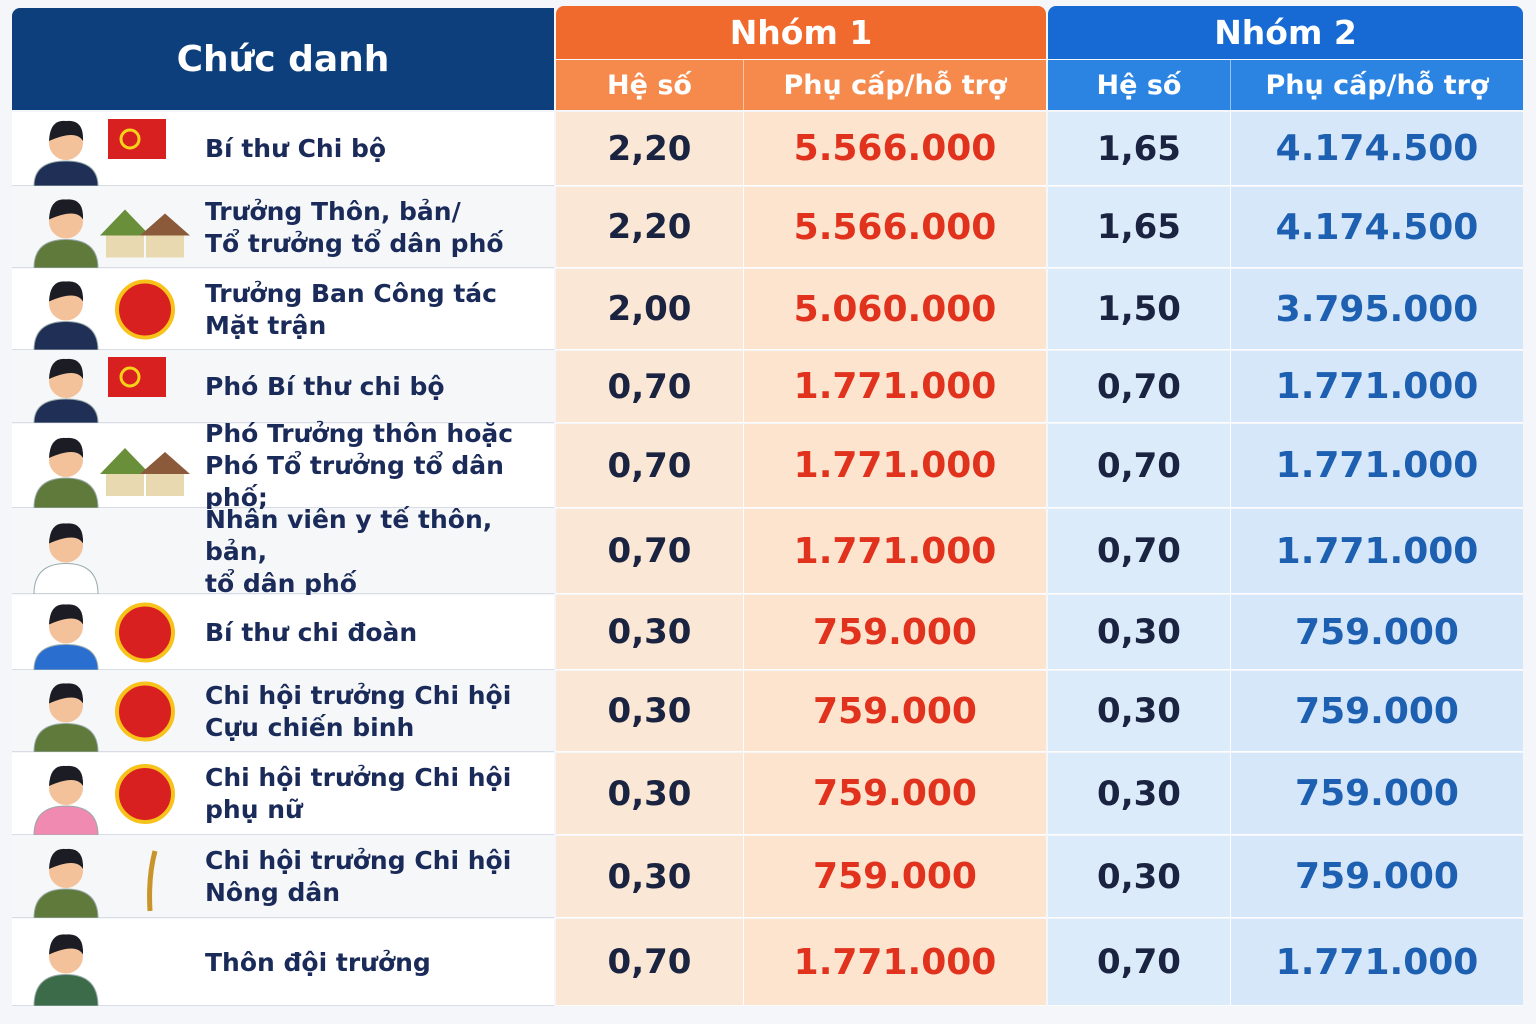 The image size is (1536, 1024). What do you see at coordinates (349, 535) in the screenshot?
I see `title-line: Nhân viên y tế thôn, bản,` at bounding box center [349, 535].